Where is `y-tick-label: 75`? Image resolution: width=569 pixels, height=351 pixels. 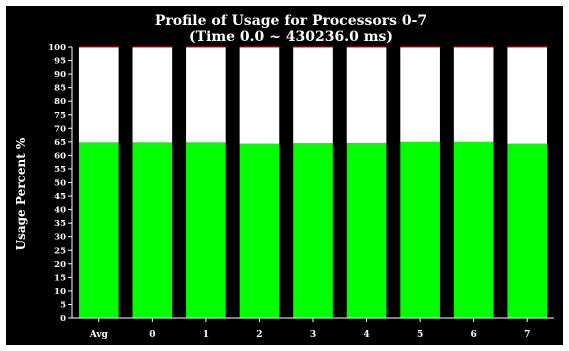
y-tick-label: 75 is located at coordinates (60, 116).